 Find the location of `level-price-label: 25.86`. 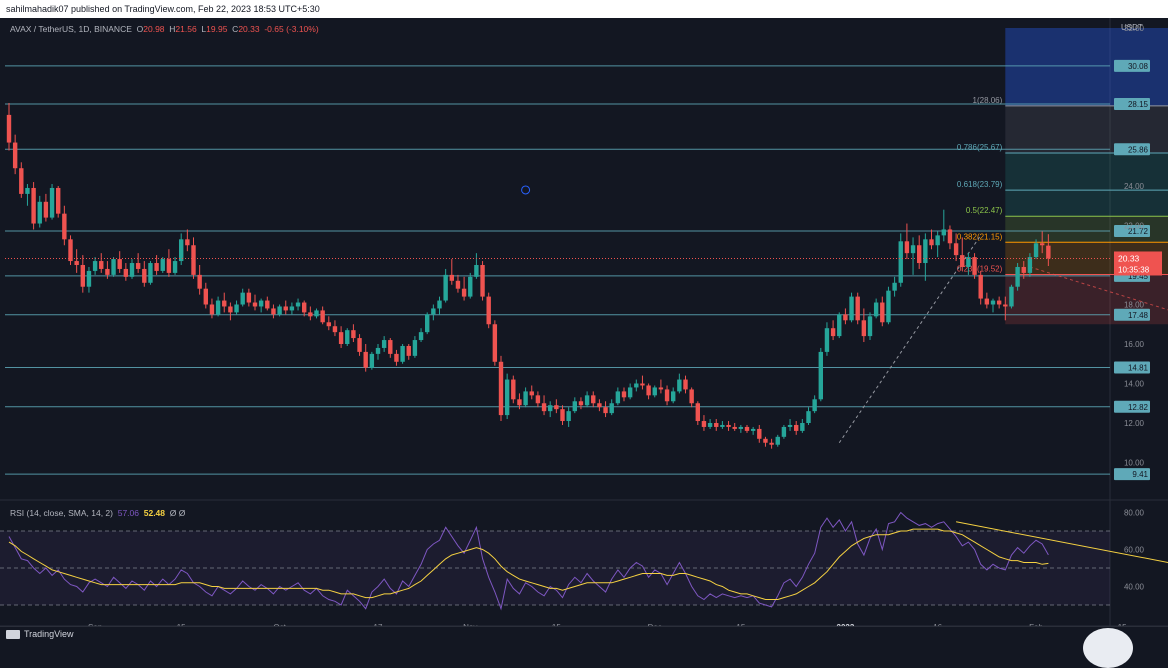

level-price-label: 25.86 is located at coordinates (1138, 149).